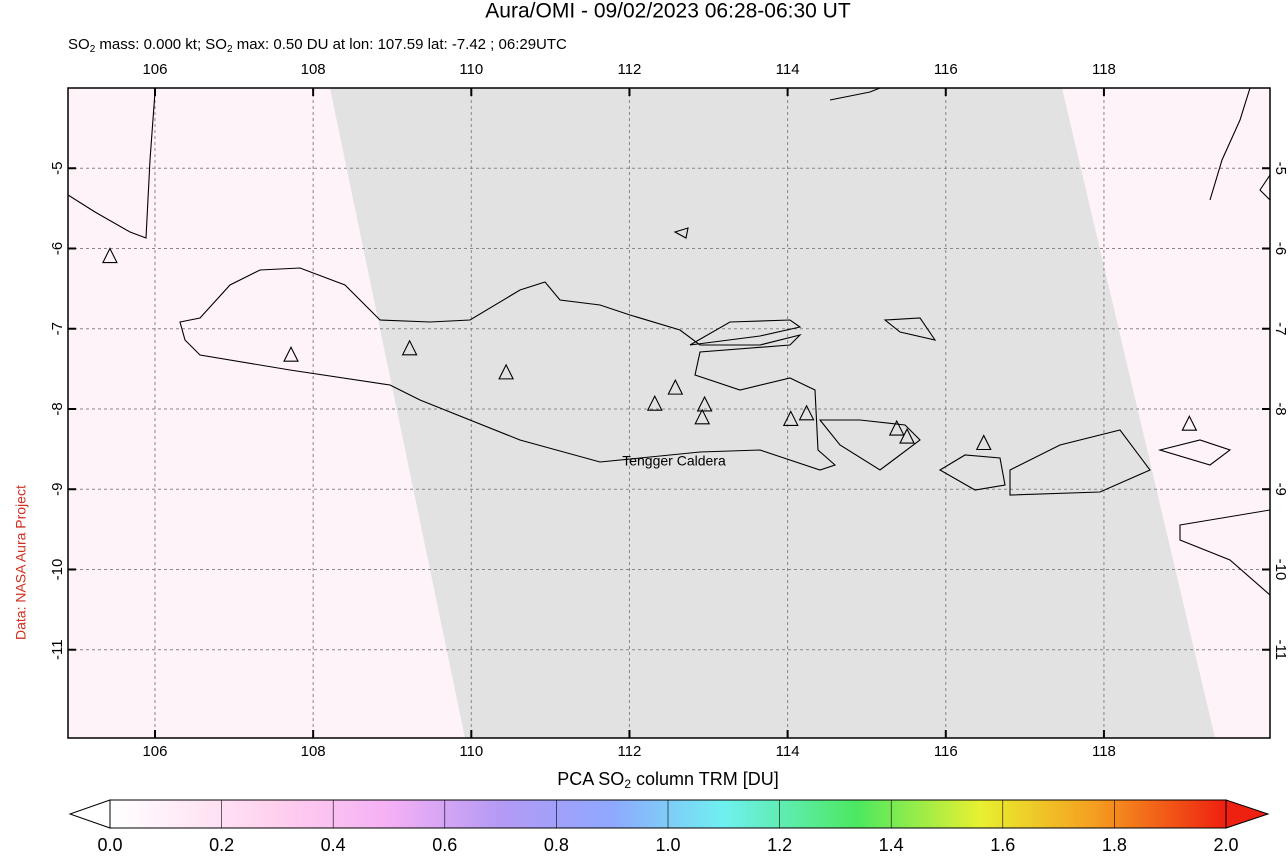 The image size is (1288, 860). What do you see at coordinates (590, 779) in the screenshot?
I see `colorbar-label-part: PCA SO` at bounding box center [590, 779].